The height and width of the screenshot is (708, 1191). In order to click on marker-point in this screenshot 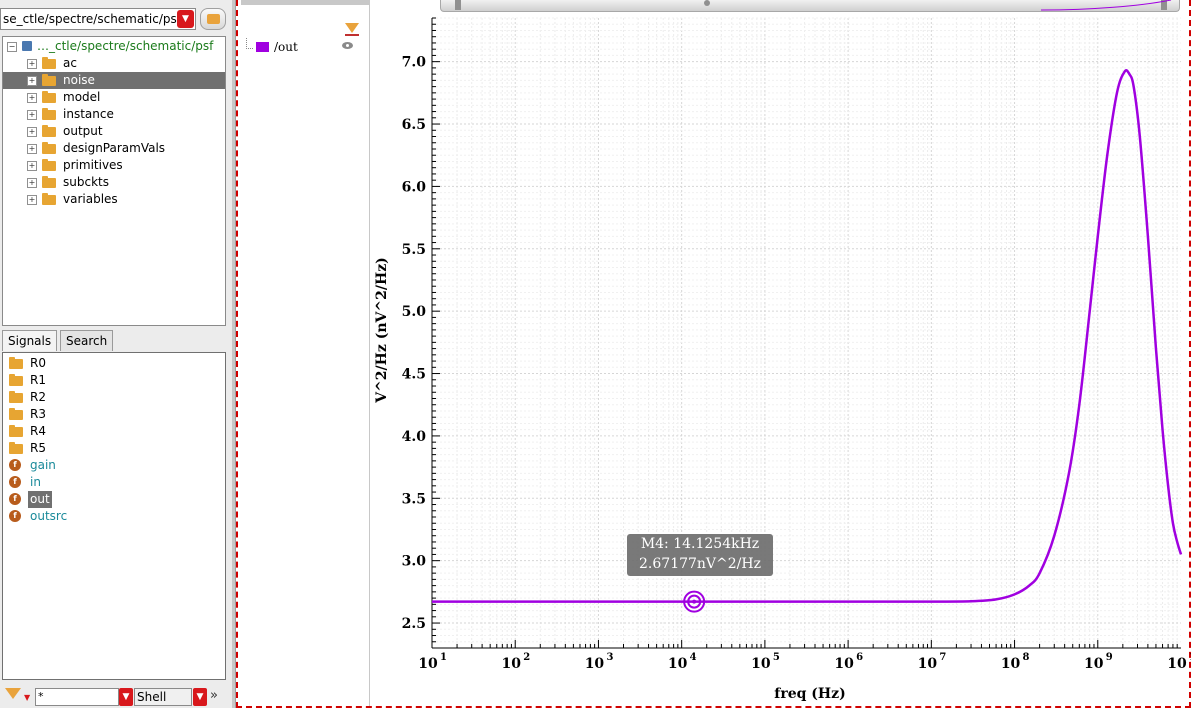, I will do `click(694, 601)`.